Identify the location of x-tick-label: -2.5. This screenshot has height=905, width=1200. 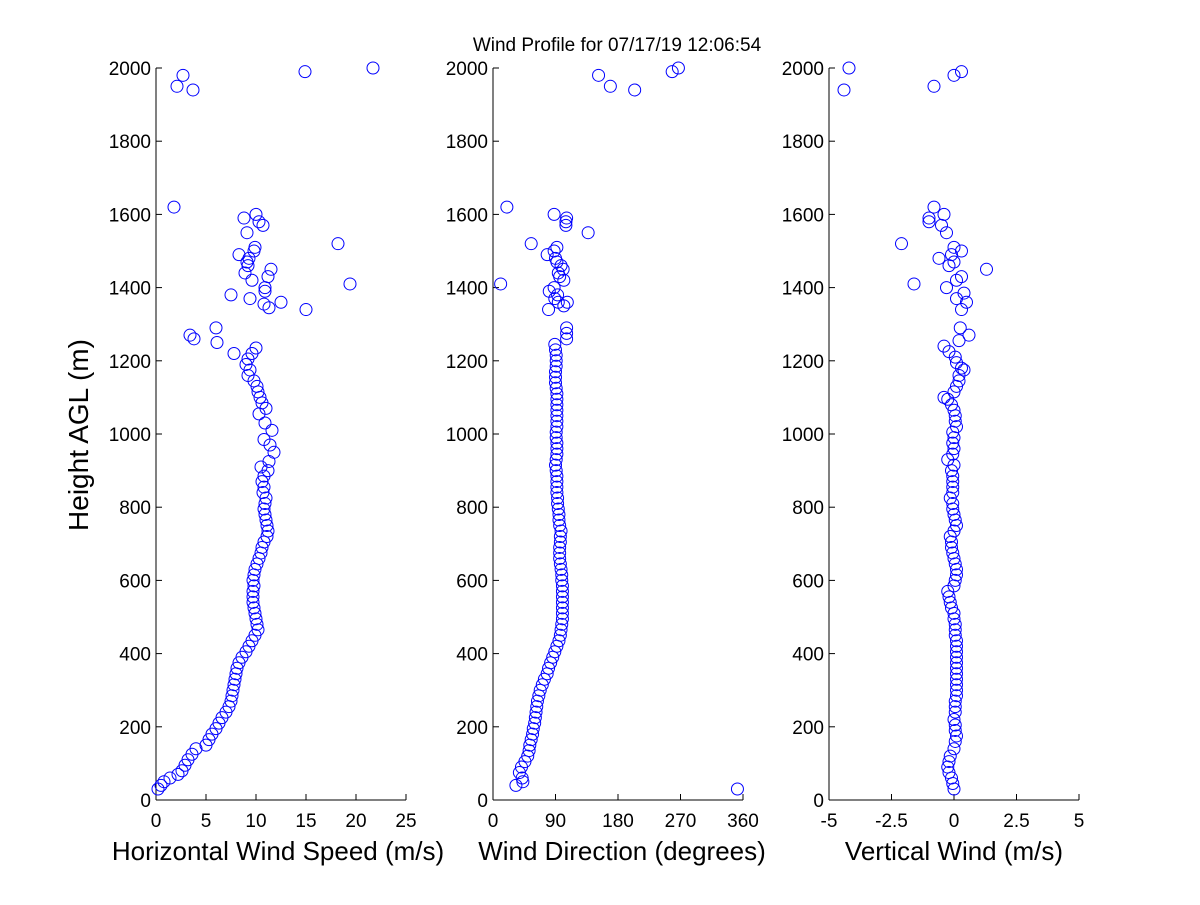
(891, 821).